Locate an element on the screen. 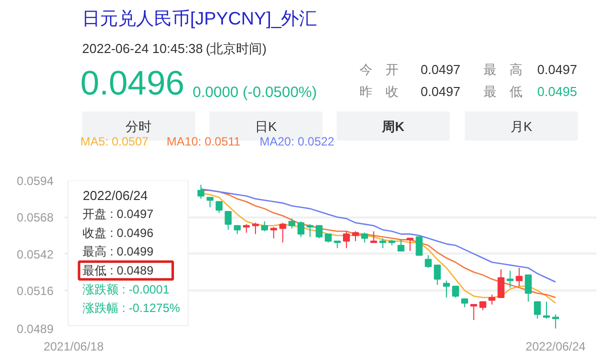 This screenshot has height=358, width=602. text: 月K is located at coordinates (521, 126).